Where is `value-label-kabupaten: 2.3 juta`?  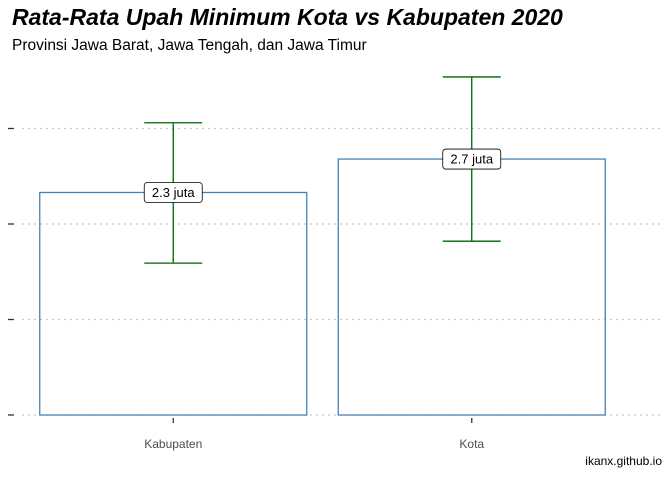 value-label-kabupaten: 2.3 juta is located at coordinates (173, 192).